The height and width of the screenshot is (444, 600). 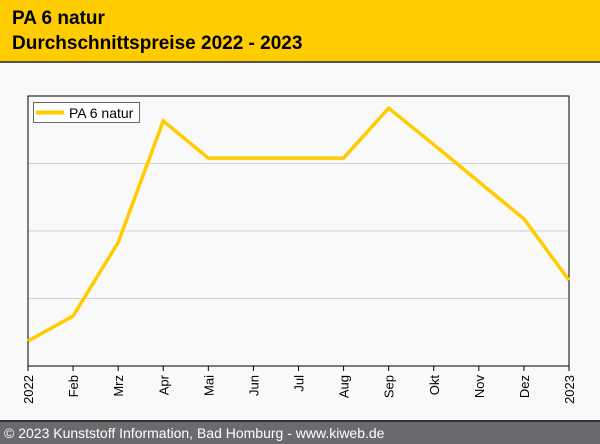 What do you see at coordinates (208, 385) in the screenshot?
I see `x-tick-label: Mai` at bounding box center [208, 385].